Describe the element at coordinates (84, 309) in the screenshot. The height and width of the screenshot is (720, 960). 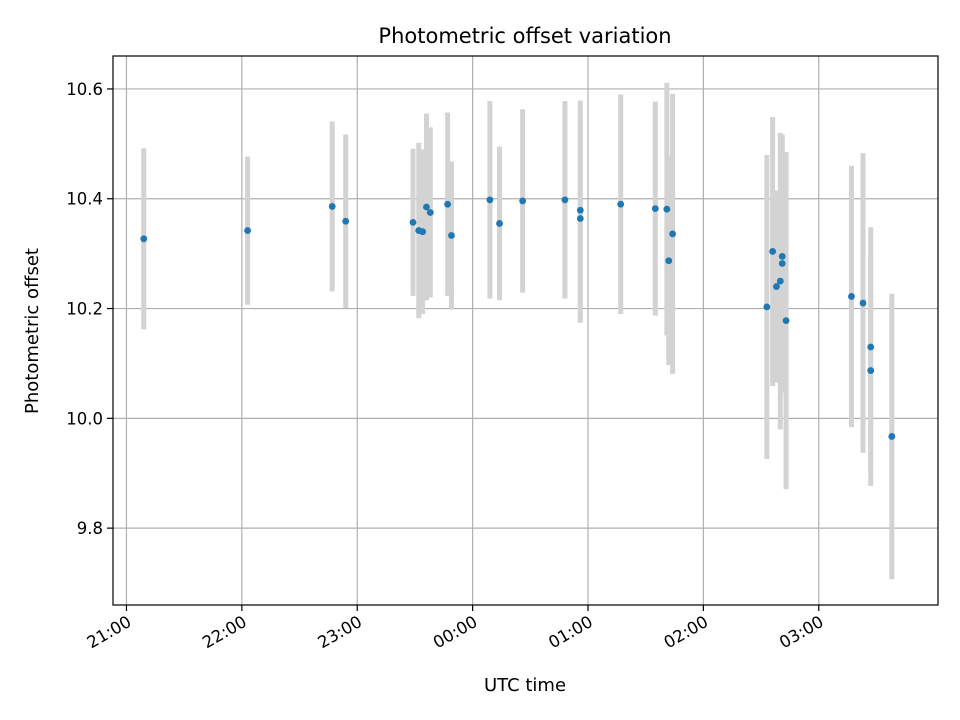
I see `y-tick-label: 10.2` at that location.